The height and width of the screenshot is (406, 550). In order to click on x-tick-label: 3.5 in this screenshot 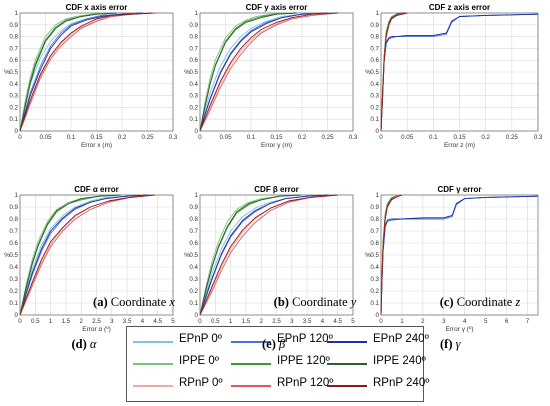, I will do `click(127, 321)`.